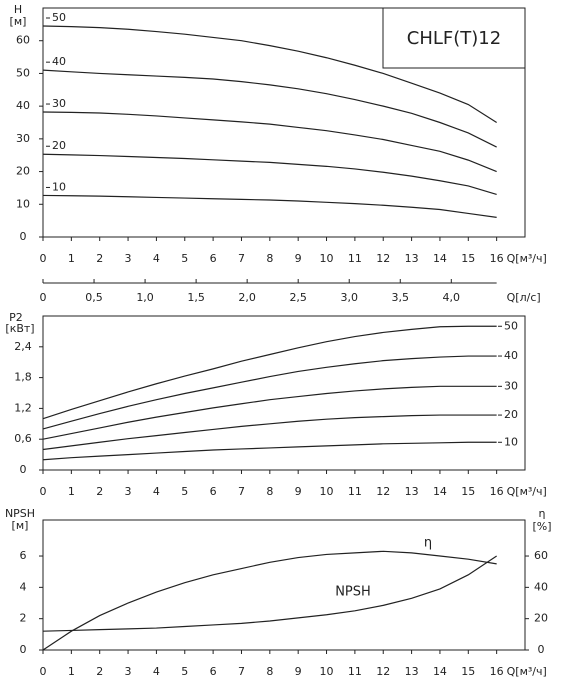 The image size is (561, 687). I want to click on y-tick-label: 40, so click(23, 105).